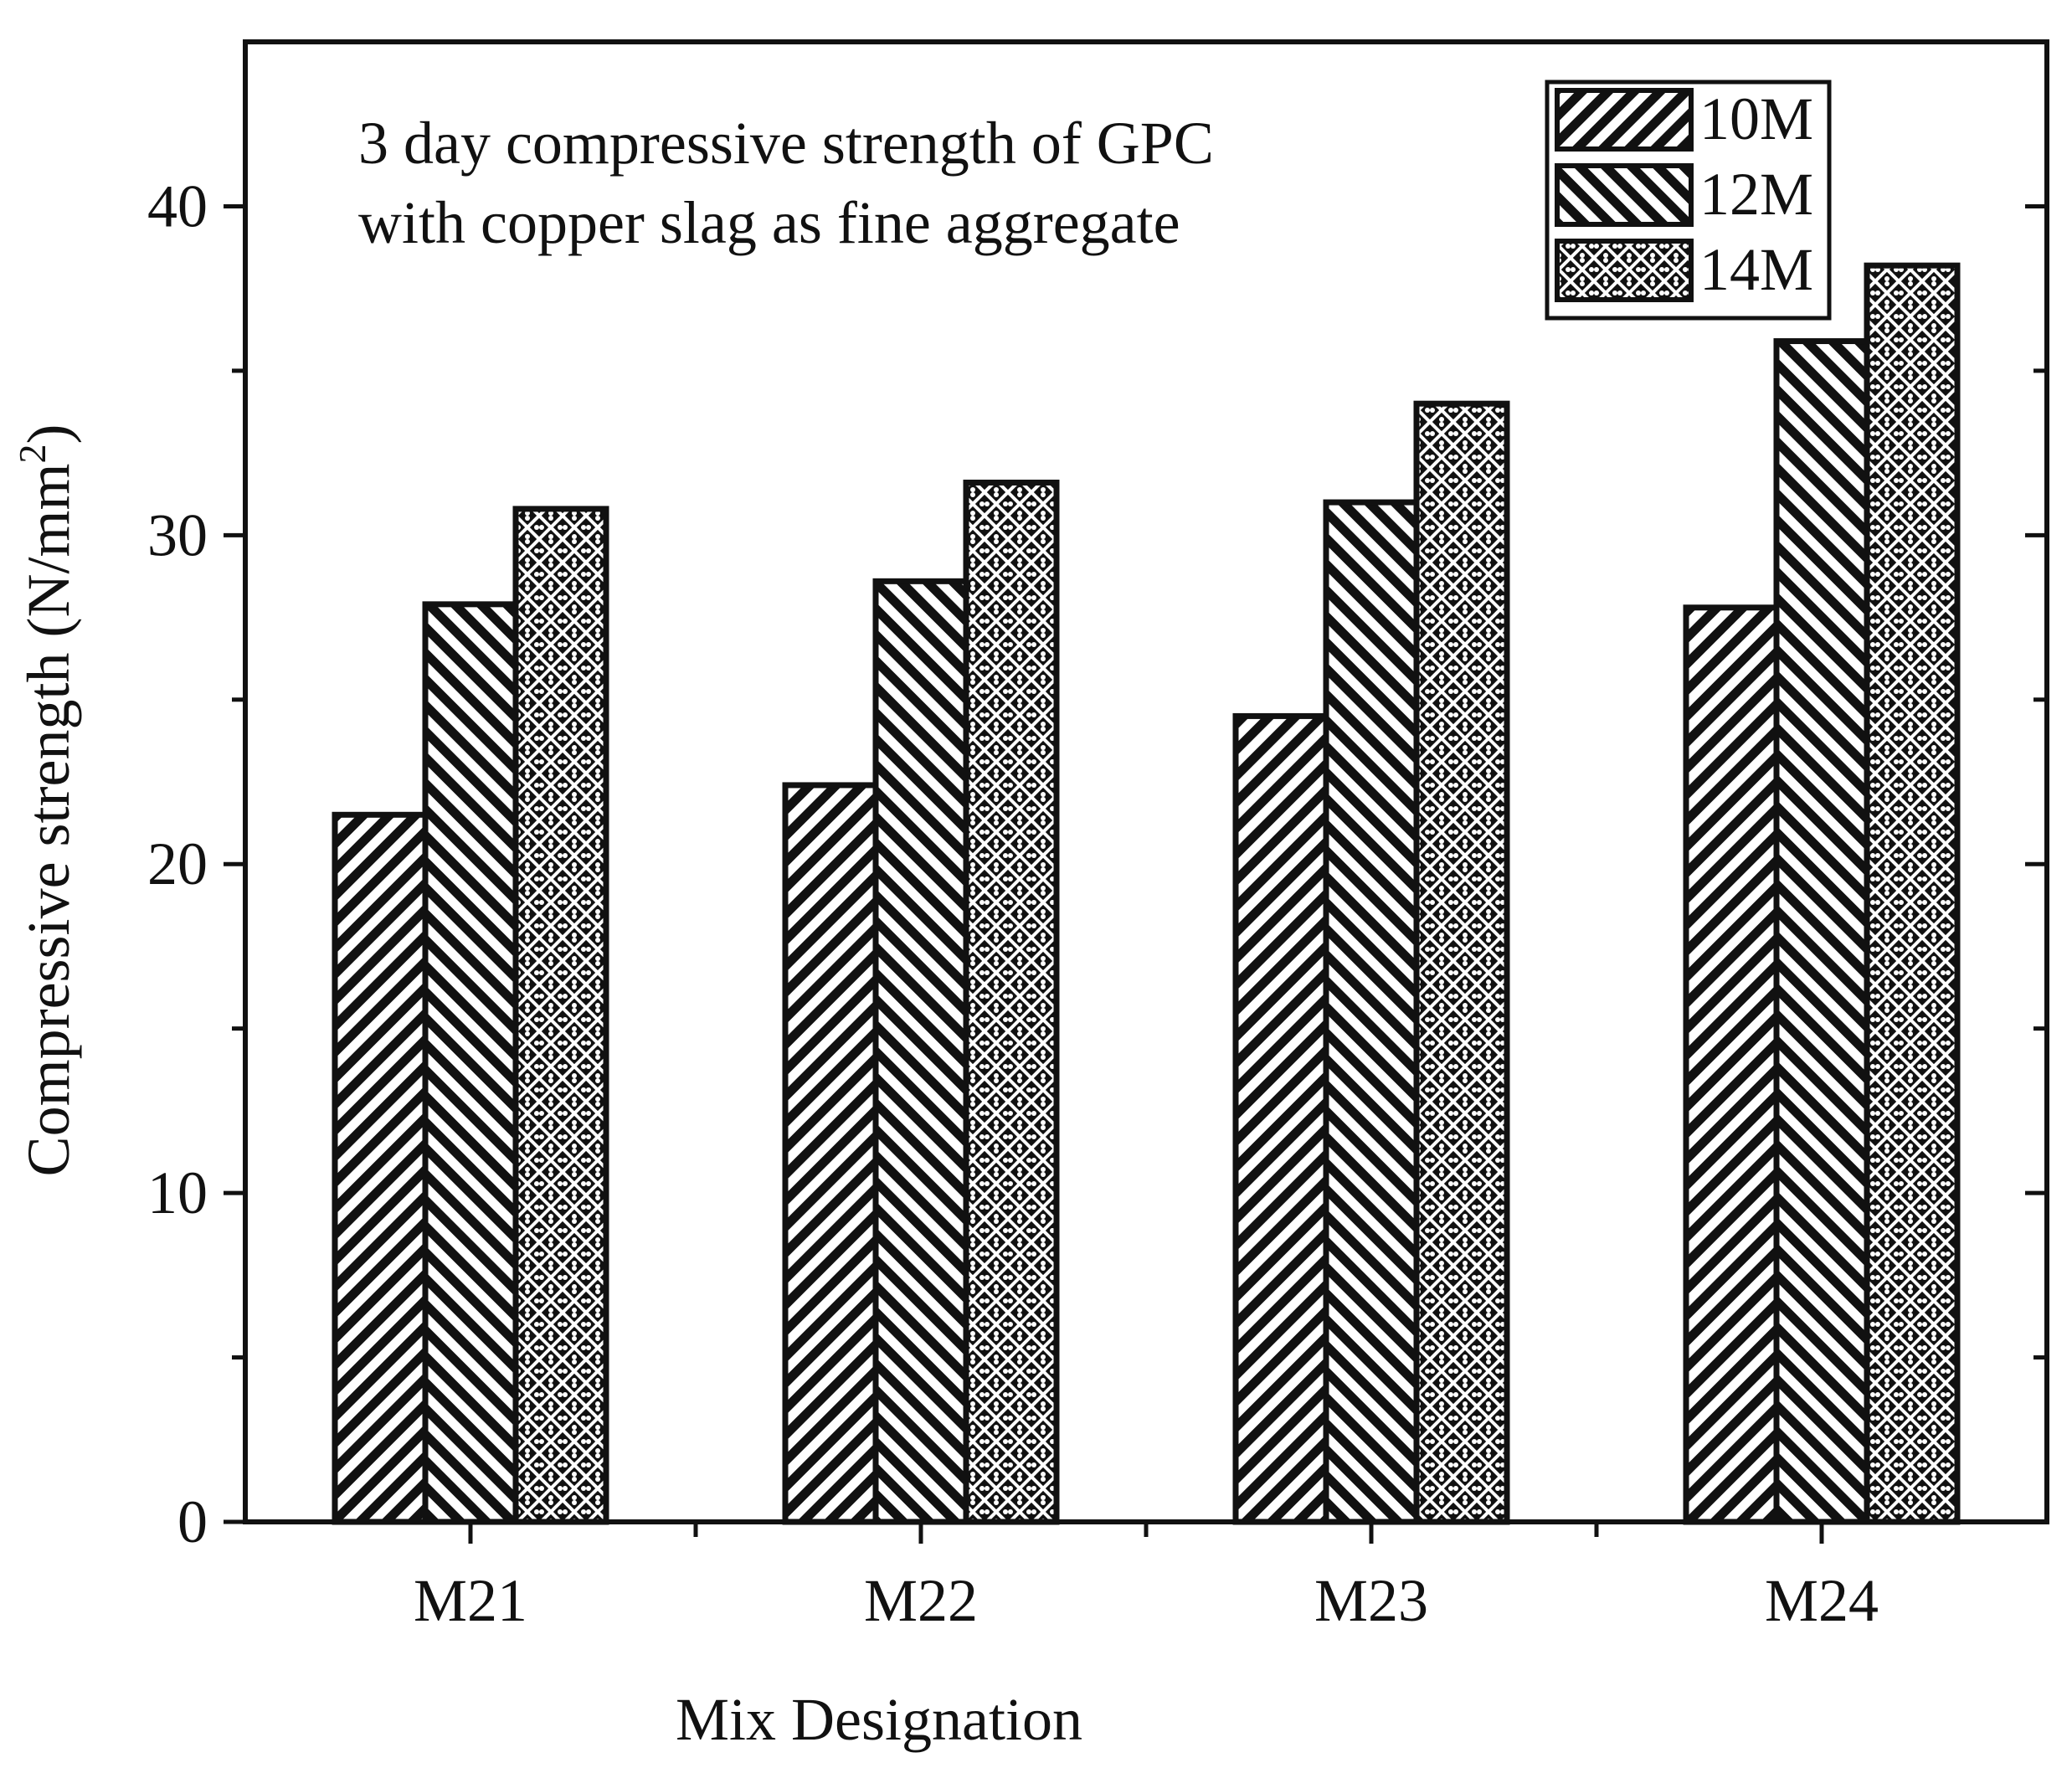 The width and height of the screenshot is (2072, 1768). I want to click on y-tick-label-0: 0, so click(192, 1521).